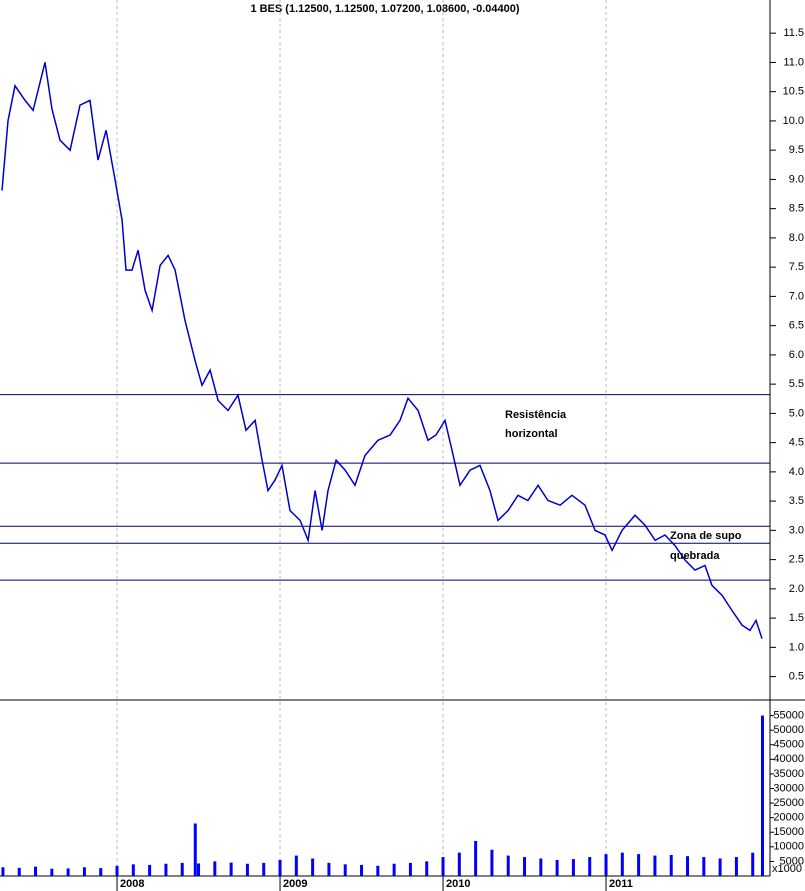 The height and width of the screenshot is (891, 805). I want to click on y-tick-label: 6.5, so click(796, 326).